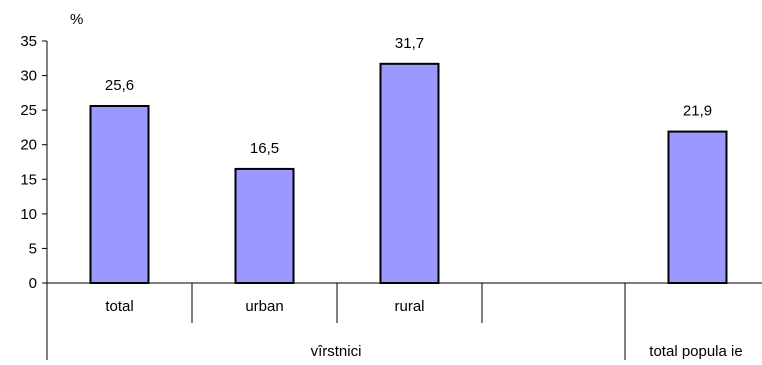 The image size is (762, 365). What do you see at coordinates (28, 145) in the screenshot?
I see `y-tick-label: 20` at bounding box center [28, 145].